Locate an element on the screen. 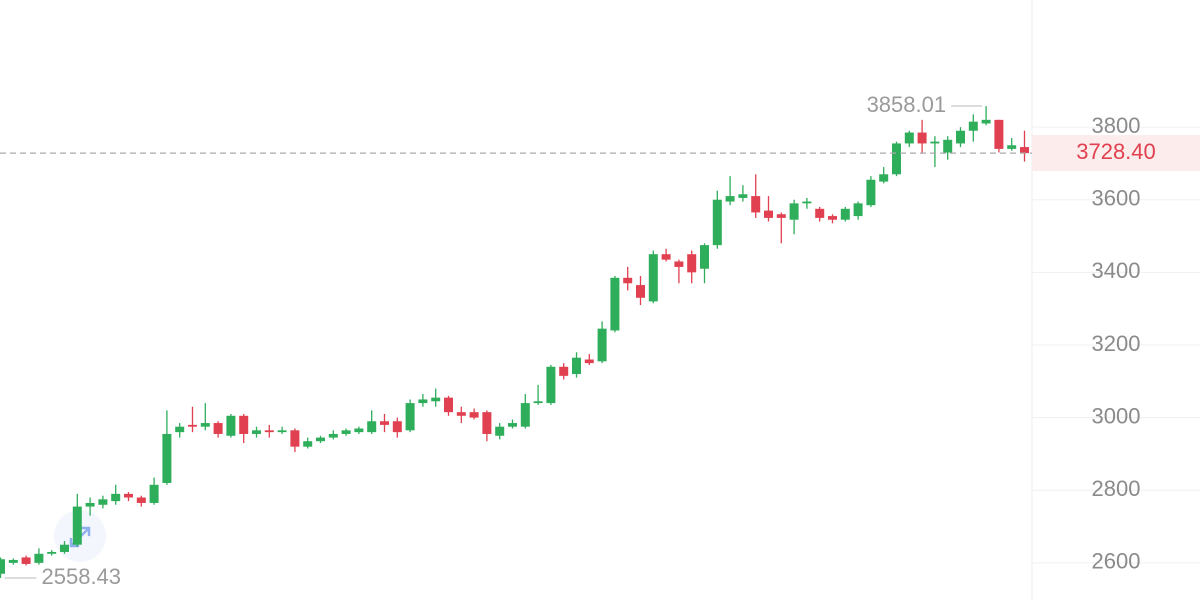 This screenshot has width=1200, height=601. y-tick-label: 3400 is located at coordinates (1116, 270).